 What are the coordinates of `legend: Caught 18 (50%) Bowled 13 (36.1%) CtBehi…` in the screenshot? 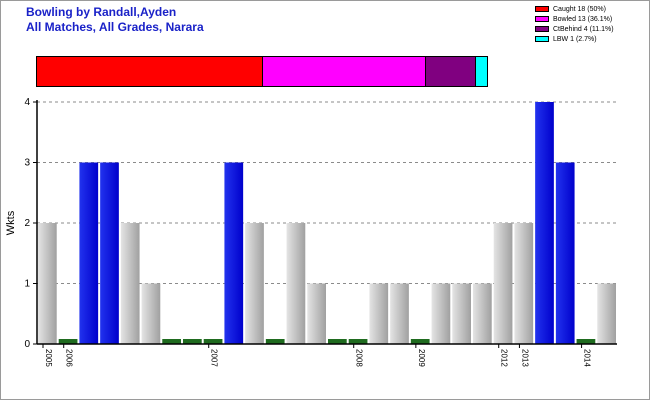 It's located at (574, 24).